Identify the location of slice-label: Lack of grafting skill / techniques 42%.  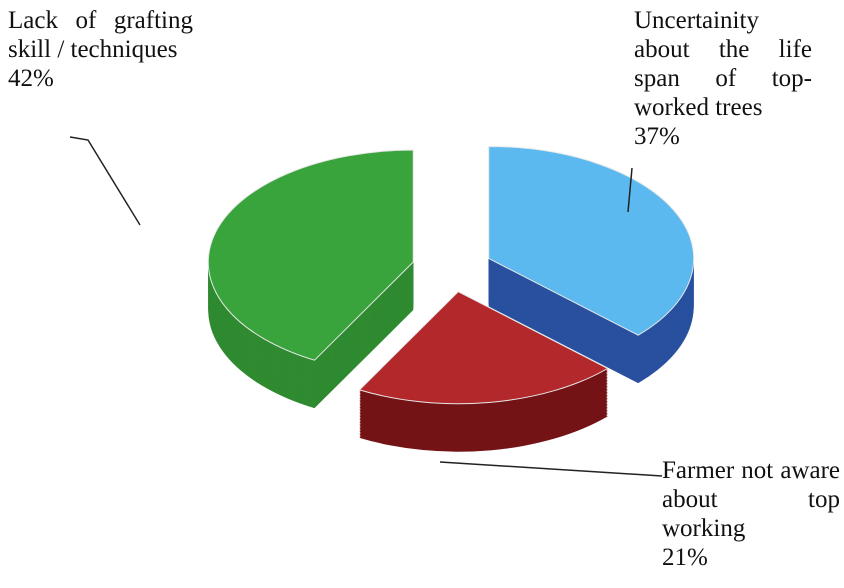
(100, 49).